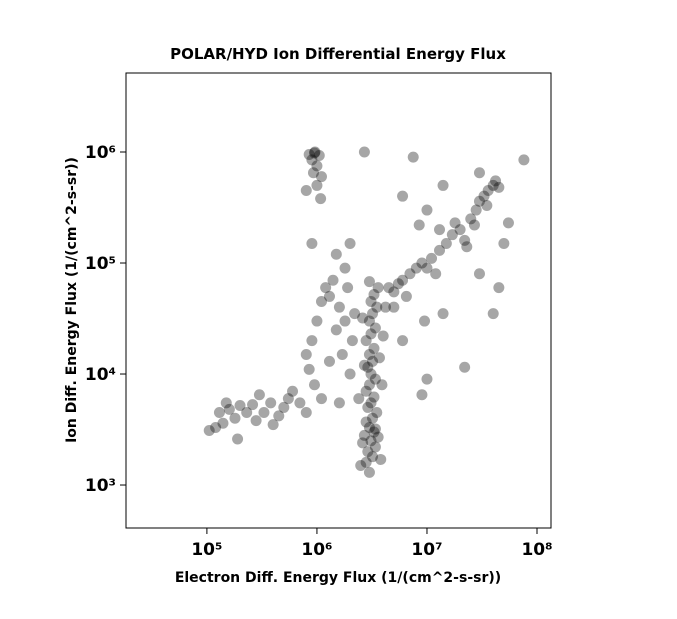 The width and height of the screenshot is (677, 619). Describe the element at coordinates (206, 550) in the screenshot. I see `x-tick-label: 10⁵` at that location.